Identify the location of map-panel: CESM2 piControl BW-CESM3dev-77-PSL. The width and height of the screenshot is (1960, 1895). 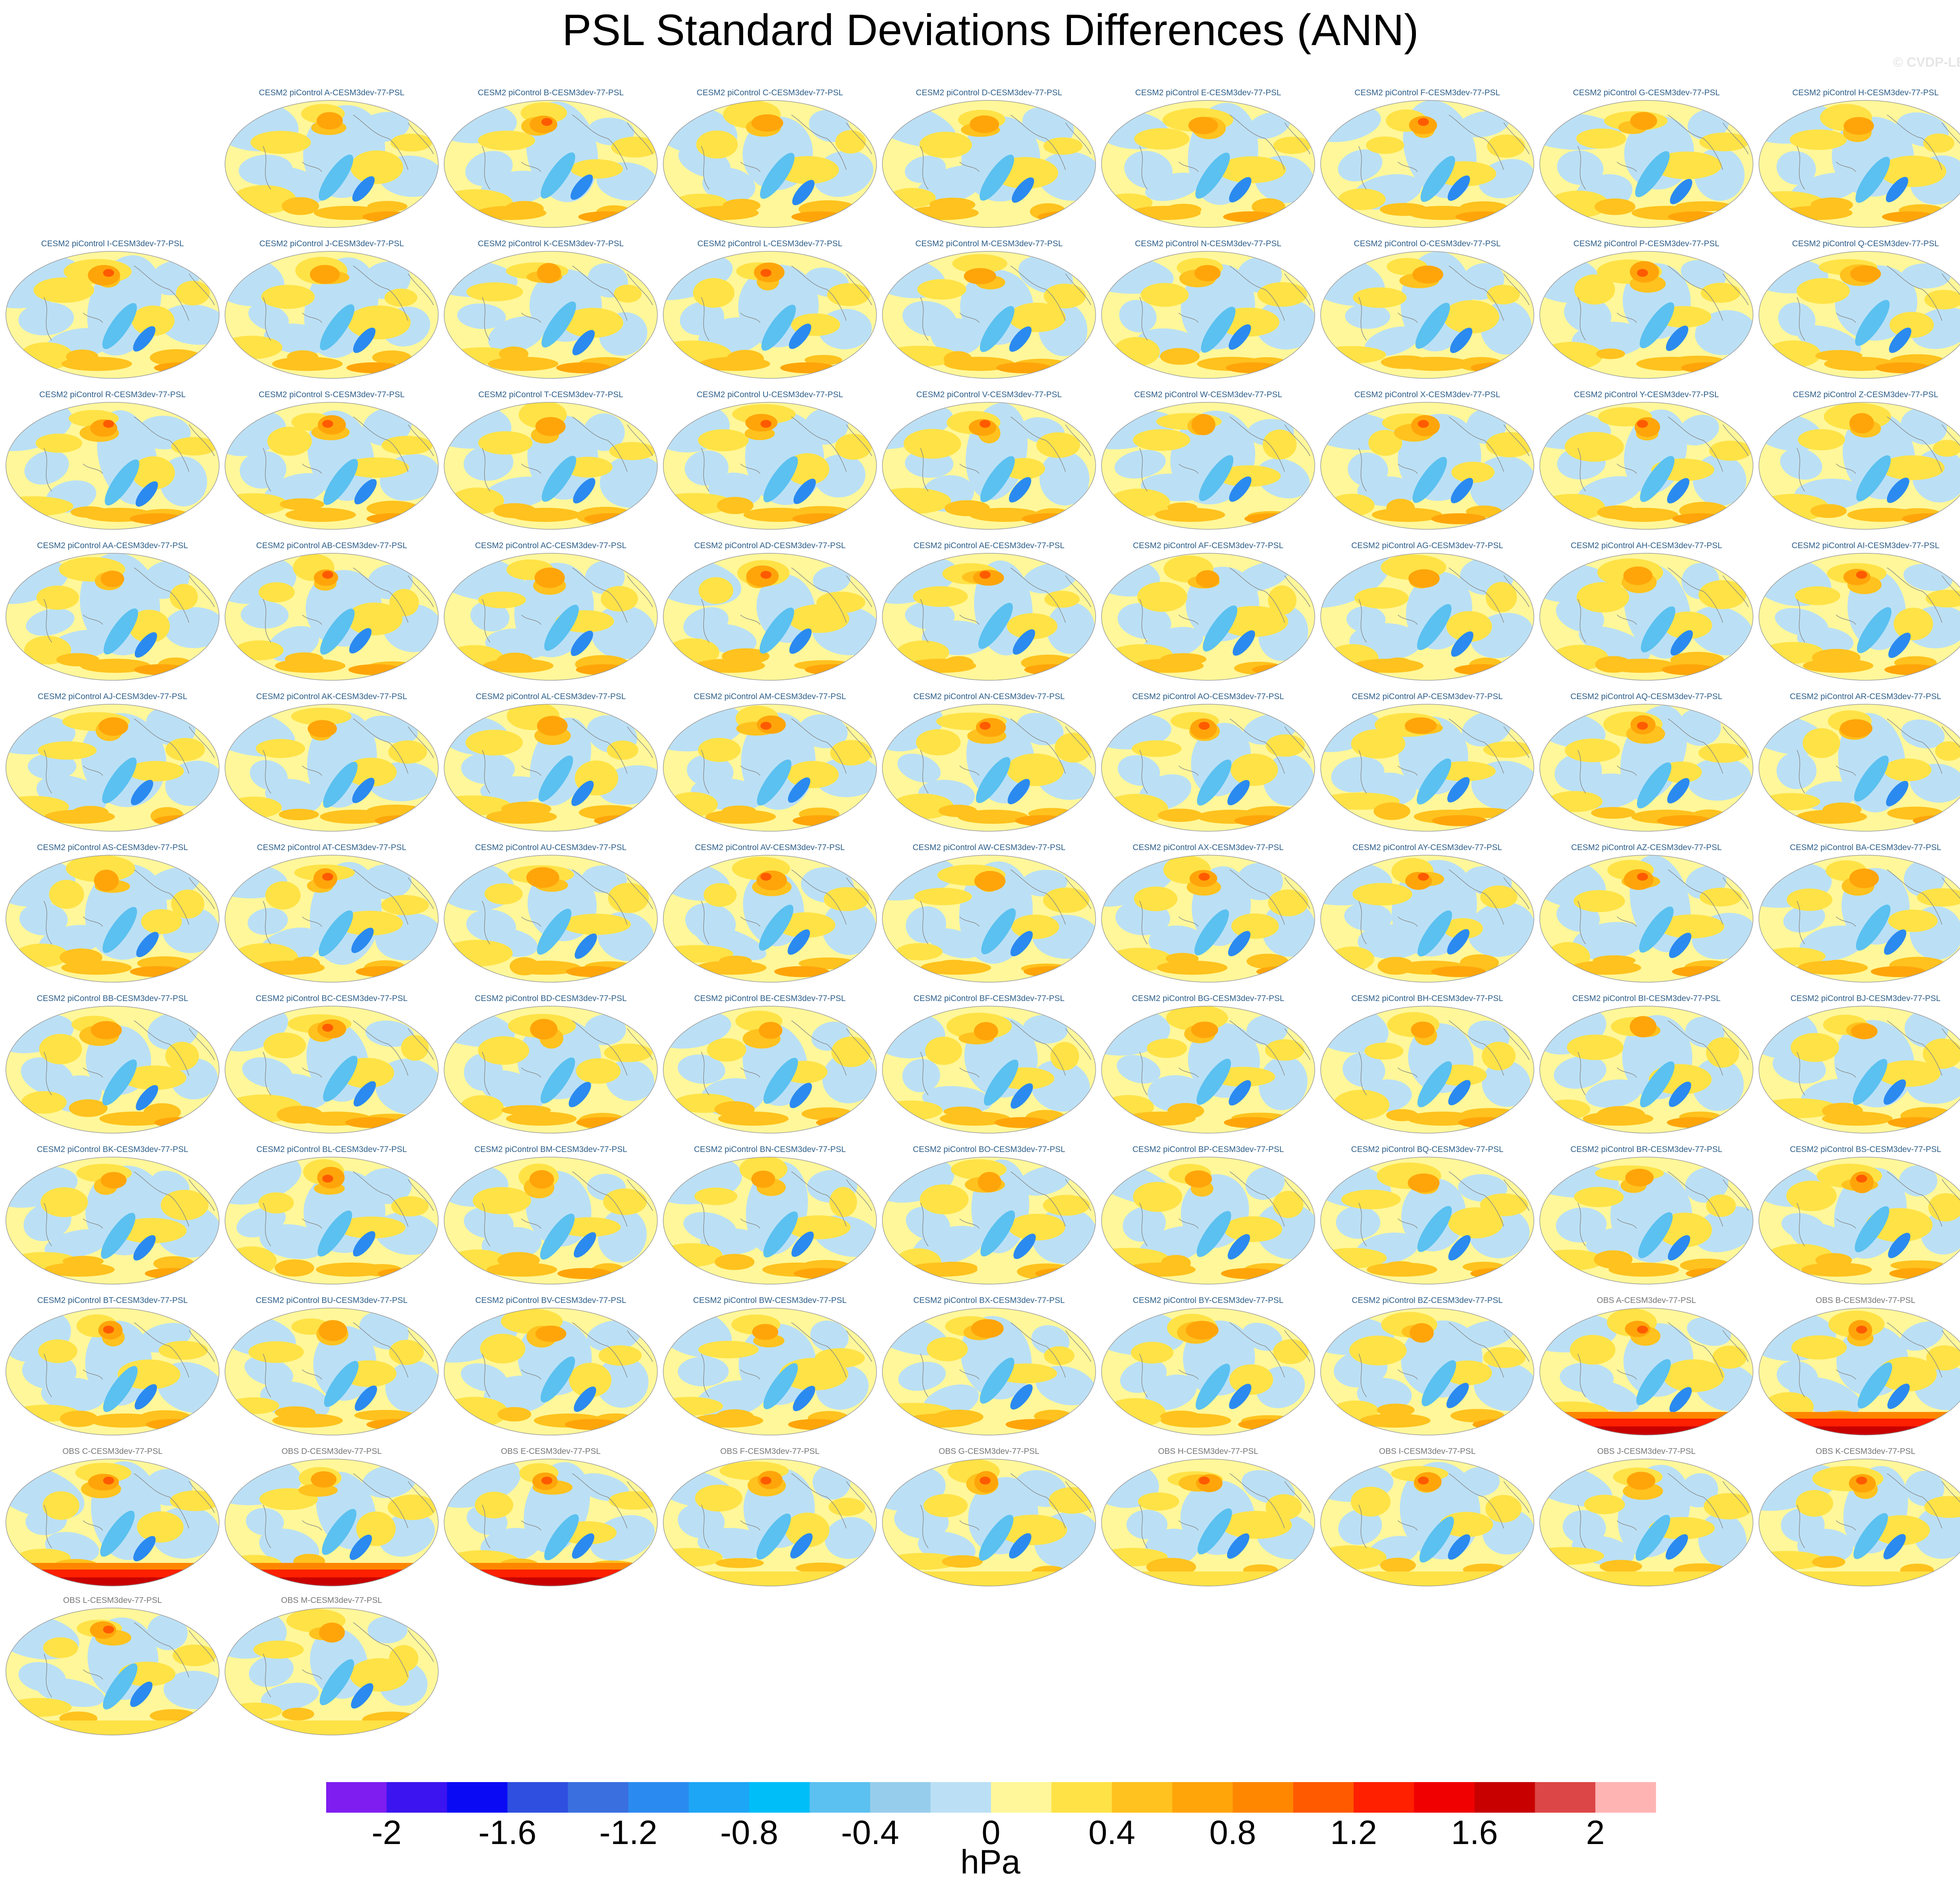
(770, 1366).